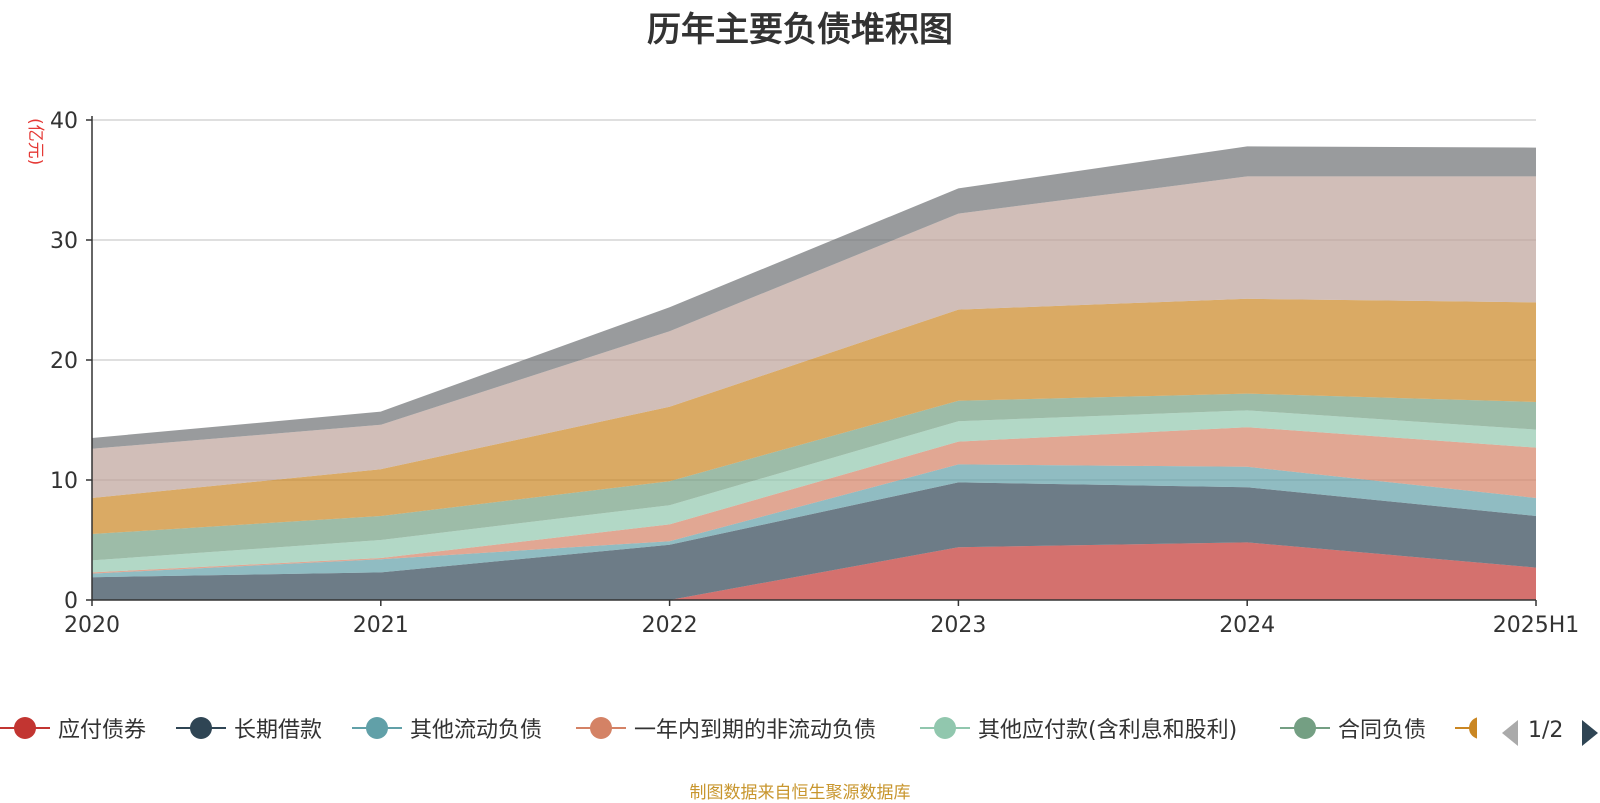 Image resolution: width=1600 pixels, height=803 pixels. What do you see at coordinates (92, 625) in the screenshot?
I see `x-tick-label: 2020` at bounding box center [92, 625].